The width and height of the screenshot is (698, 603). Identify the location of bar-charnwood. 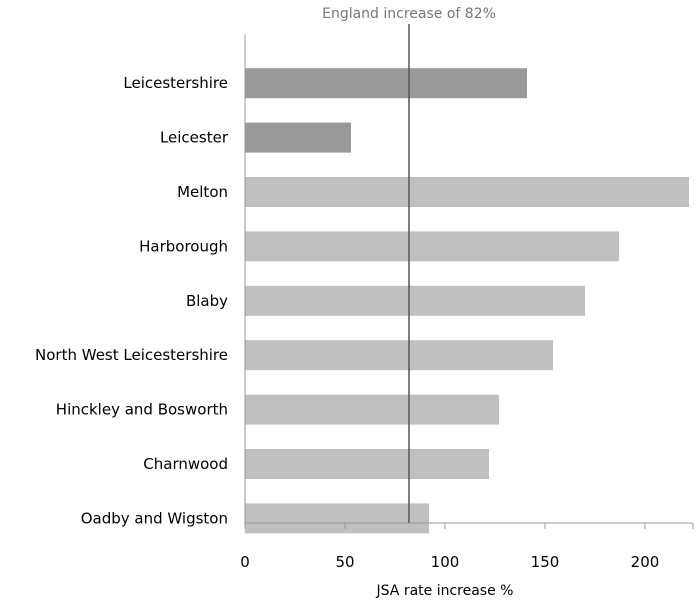
(367, 464).